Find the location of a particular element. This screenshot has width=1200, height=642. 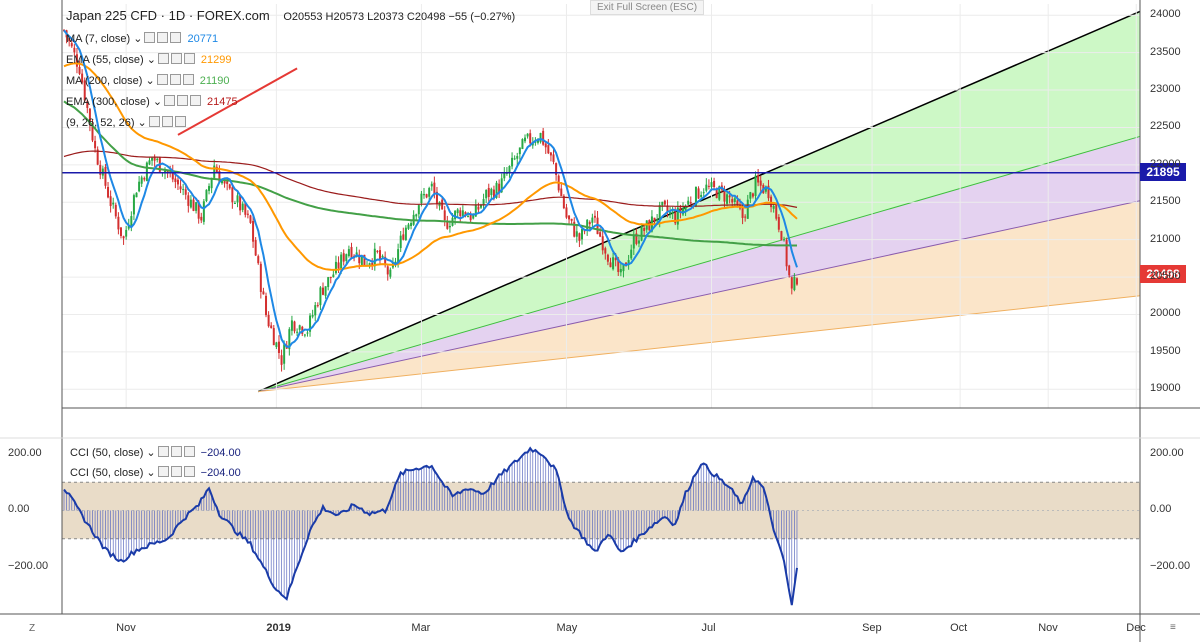

settings-button: ≡ is located at coordinates (1173, 627).